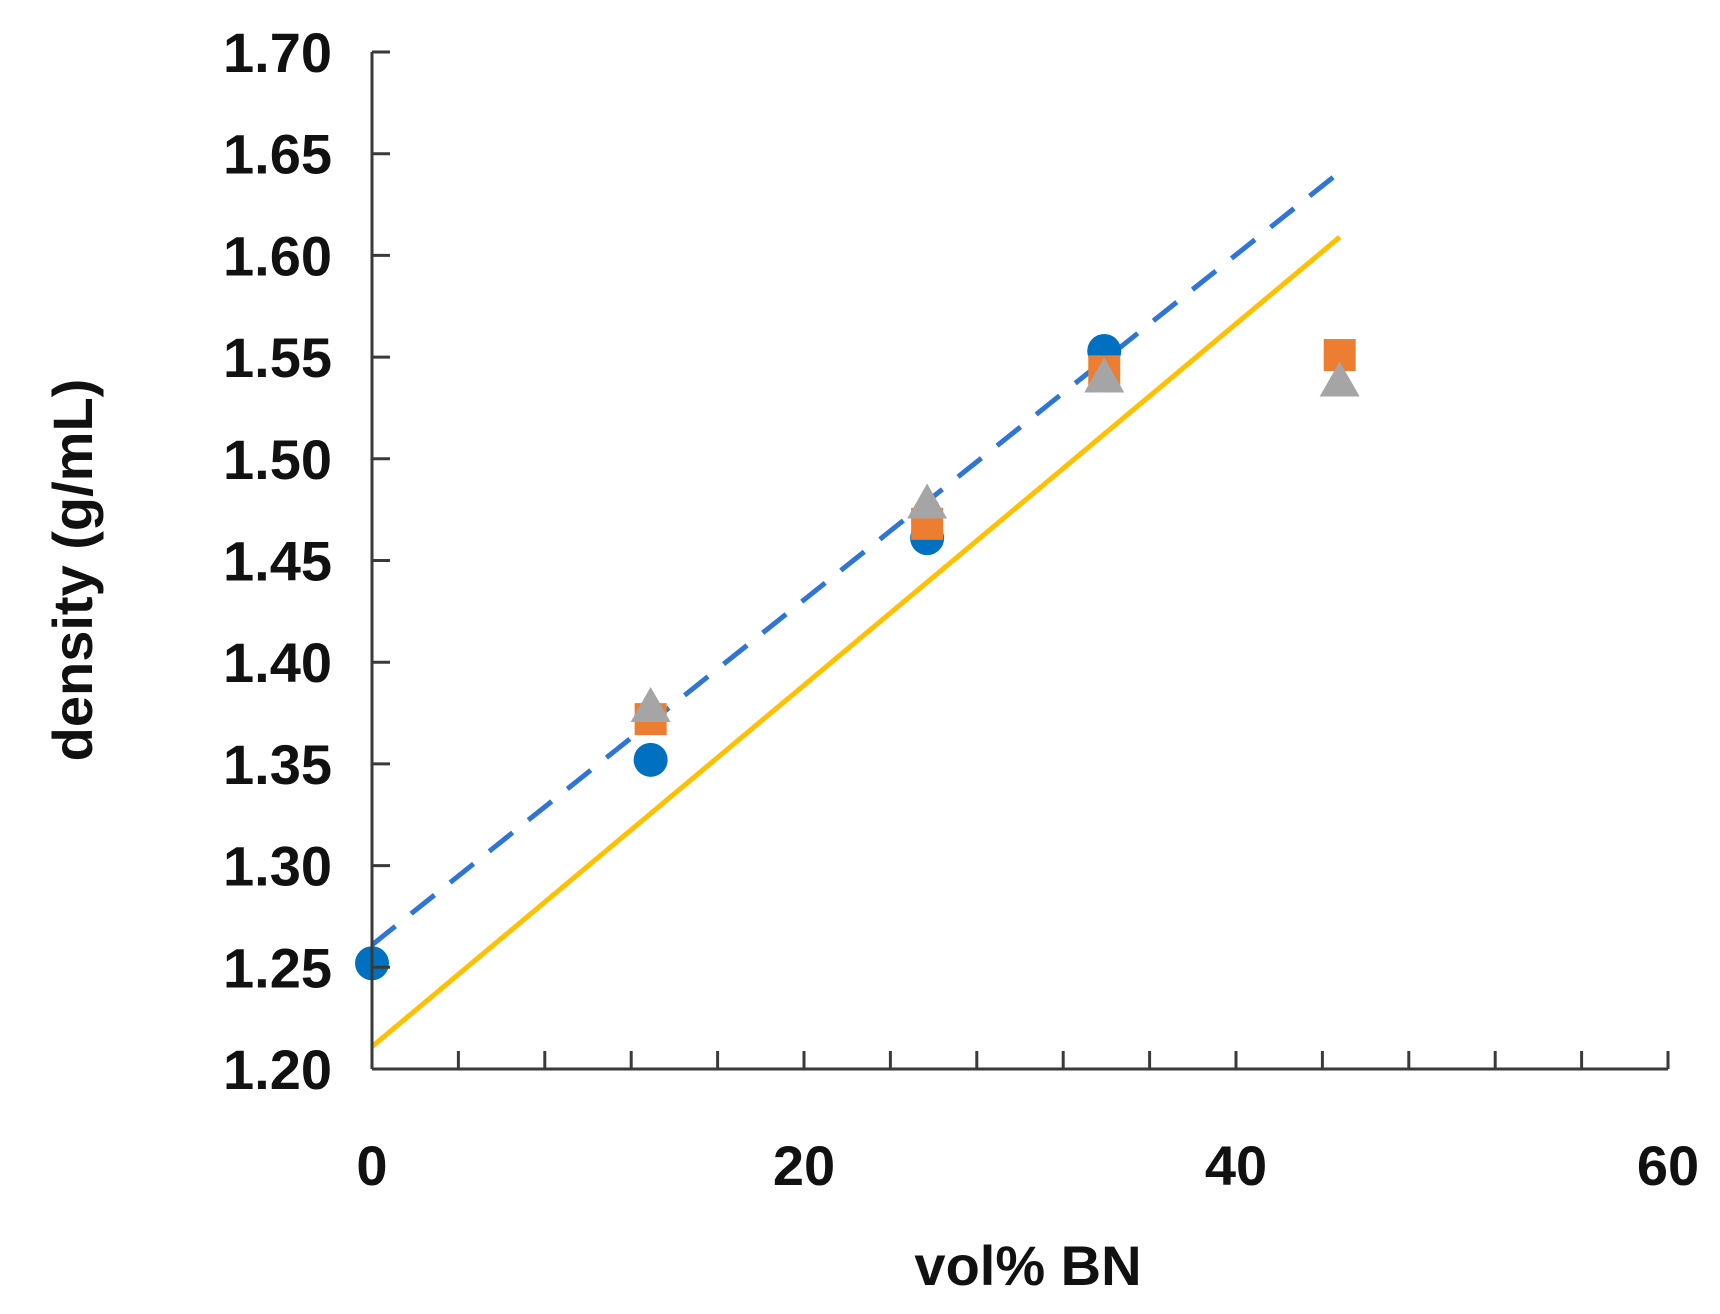  What do you see at coordinates (1027, 1265) in the screenshot?
I see `x-axis-title: vol% BN` at bounding box center [1027, 1265].